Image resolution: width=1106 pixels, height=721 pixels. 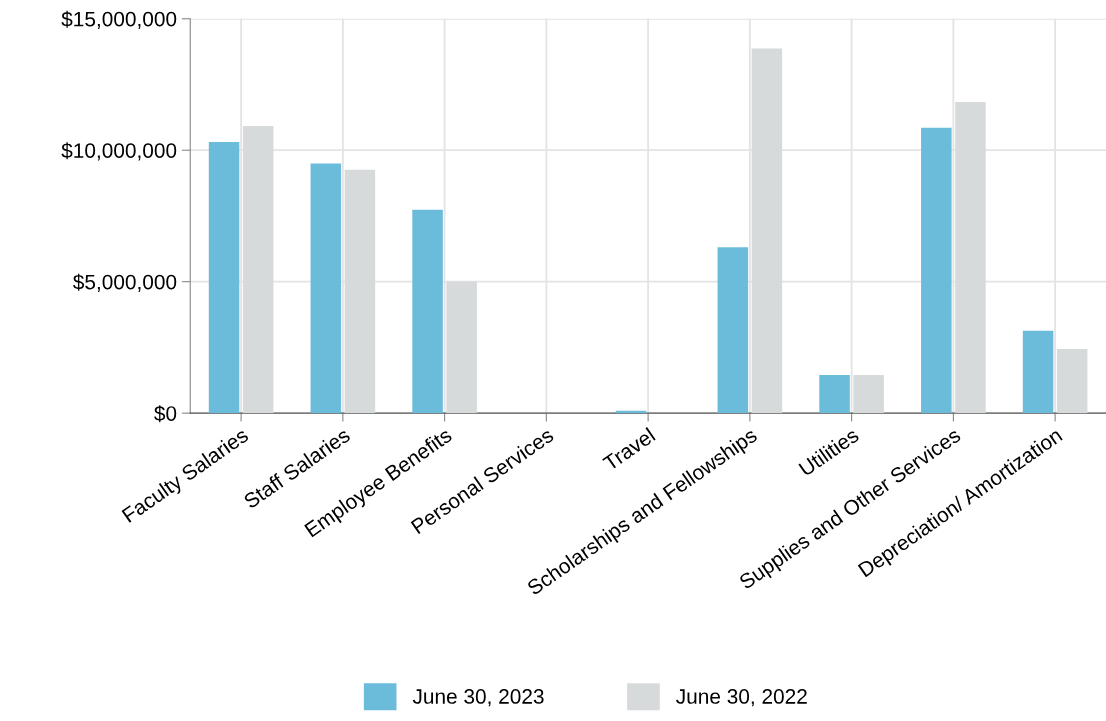 I want to click on y-tick-label: $5,000,000, so click(x=125, y=282).